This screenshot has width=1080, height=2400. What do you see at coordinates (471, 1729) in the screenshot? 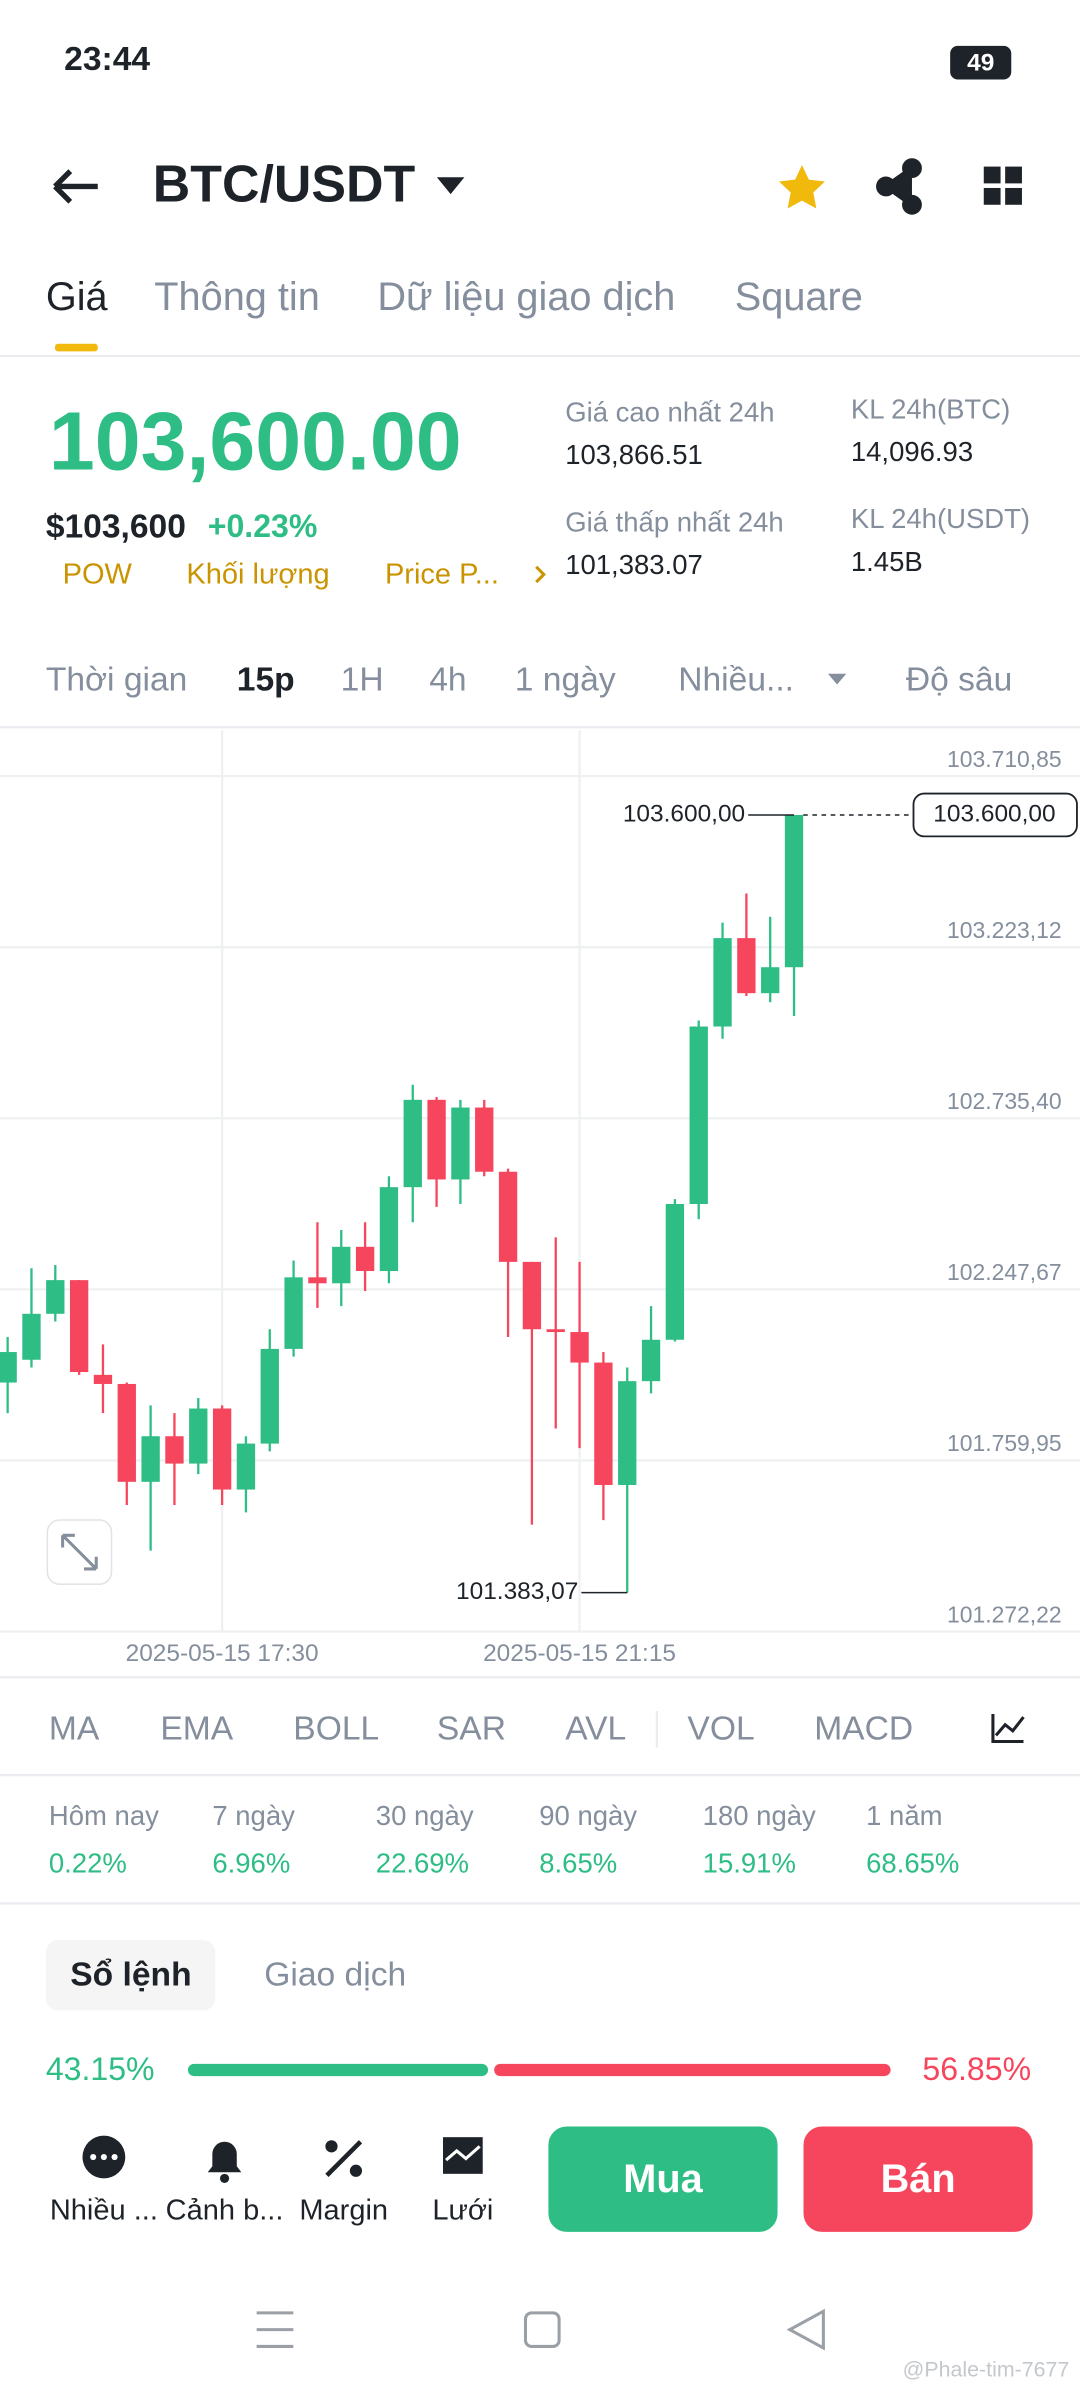
I see `indicator: SAR` at bounding box center [471, 1729].